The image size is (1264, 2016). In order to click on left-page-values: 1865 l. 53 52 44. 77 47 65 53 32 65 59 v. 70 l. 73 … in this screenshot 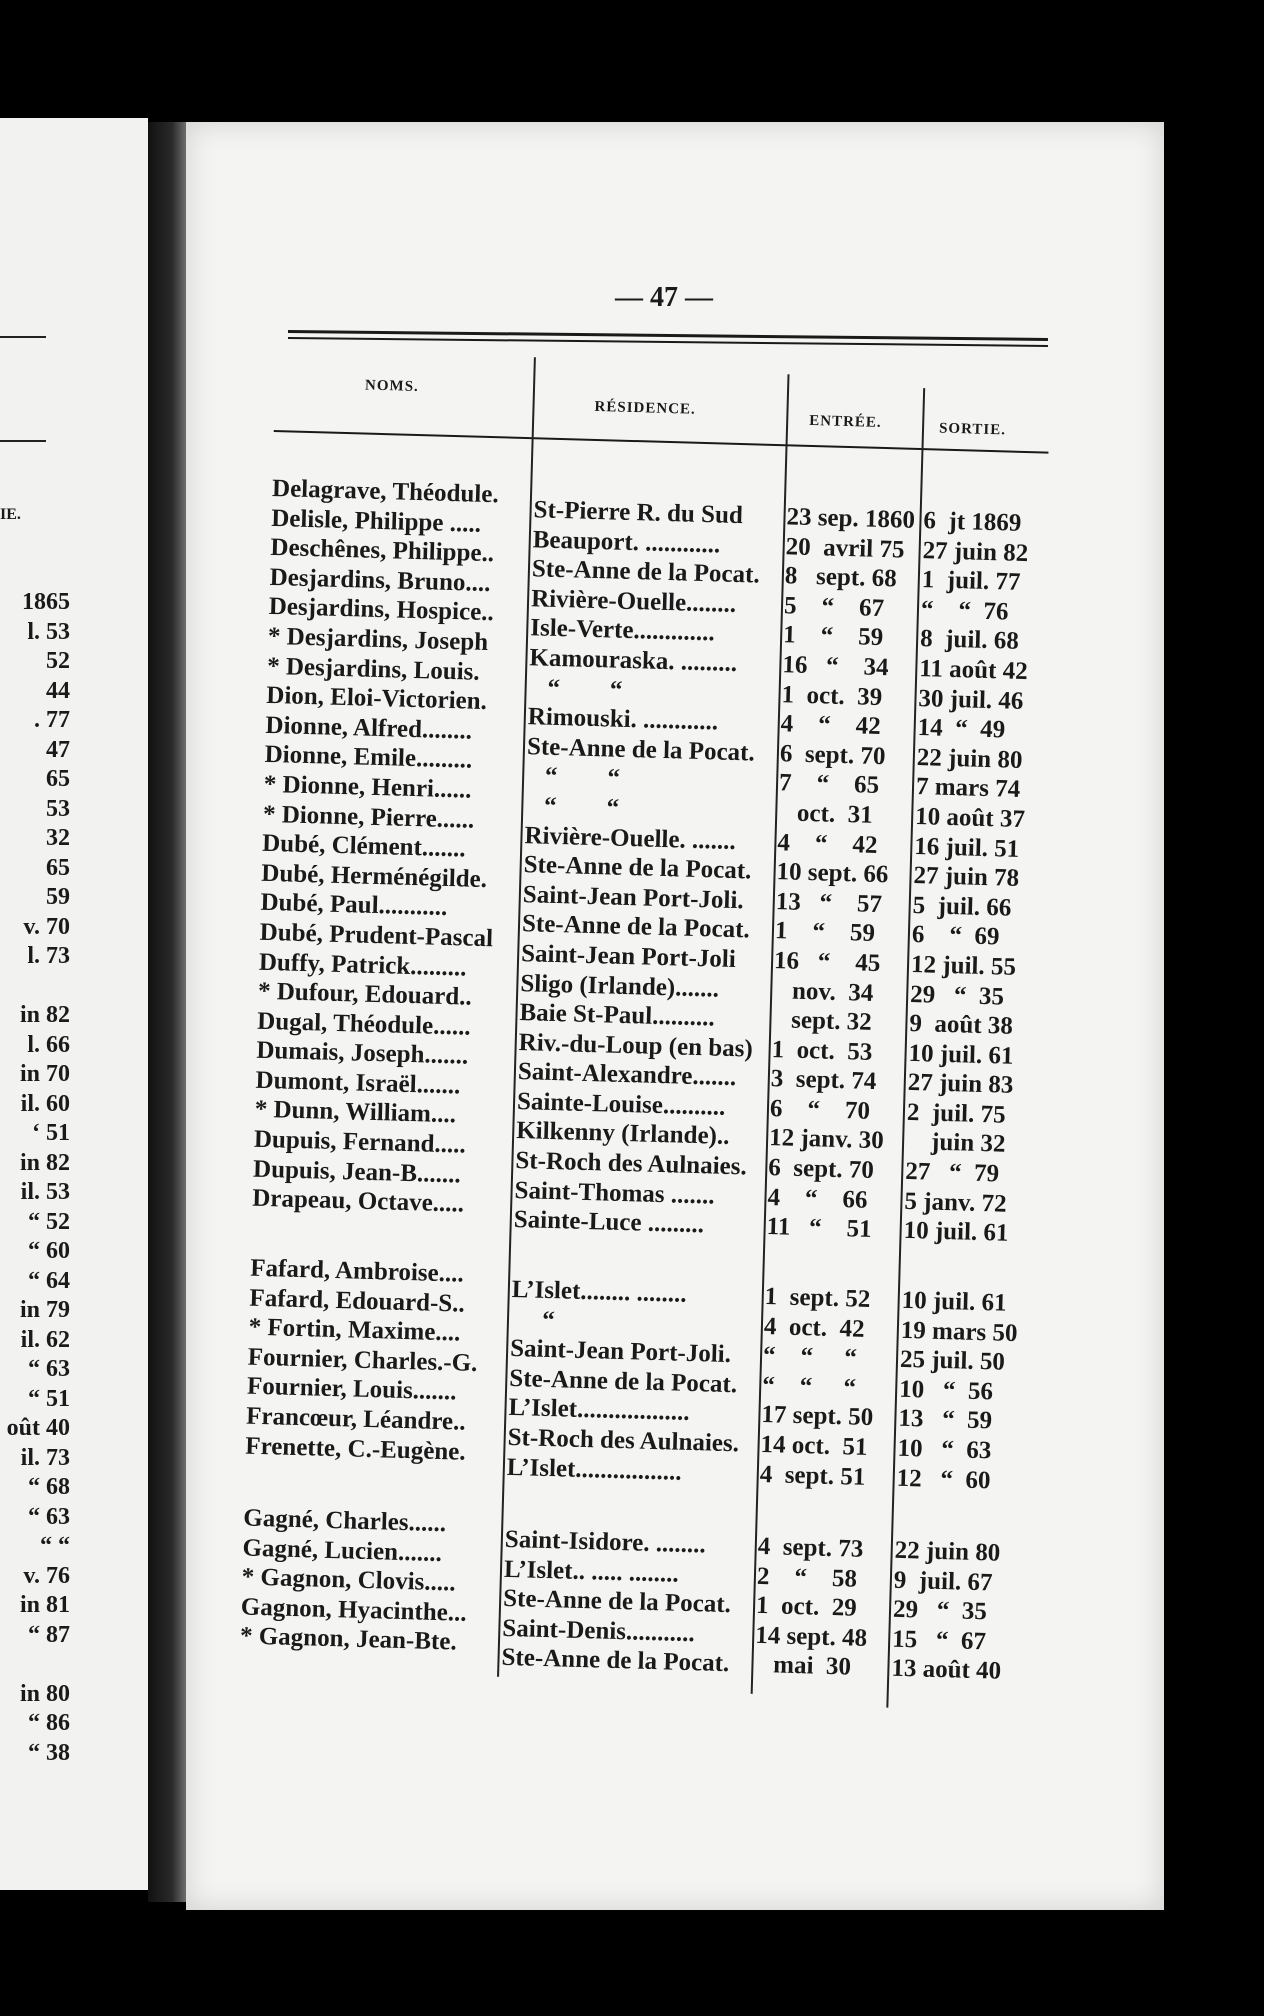, I will do `click(38, 1178)`.